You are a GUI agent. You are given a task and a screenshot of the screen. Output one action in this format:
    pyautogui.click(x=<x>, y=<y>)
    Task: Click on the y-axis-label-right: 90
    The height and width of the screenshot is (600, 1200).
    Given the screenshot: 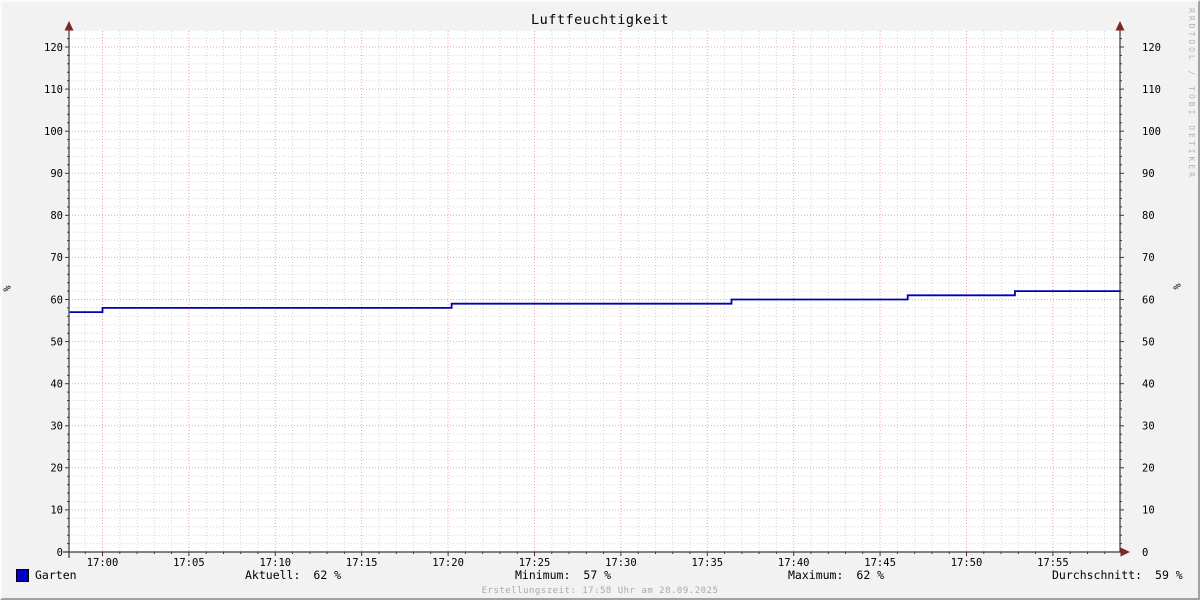 What is the action you would take?
    pyautogui.click(x=1148, y=174)
    